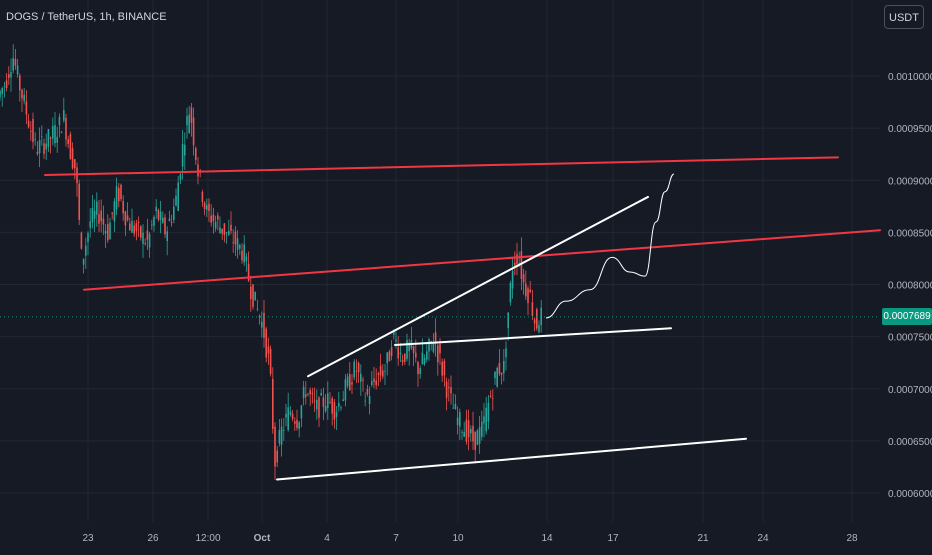 This screenshot has height=555, width=932. I want to click on y-tick-label: 0.0007000, so click(910, 390).